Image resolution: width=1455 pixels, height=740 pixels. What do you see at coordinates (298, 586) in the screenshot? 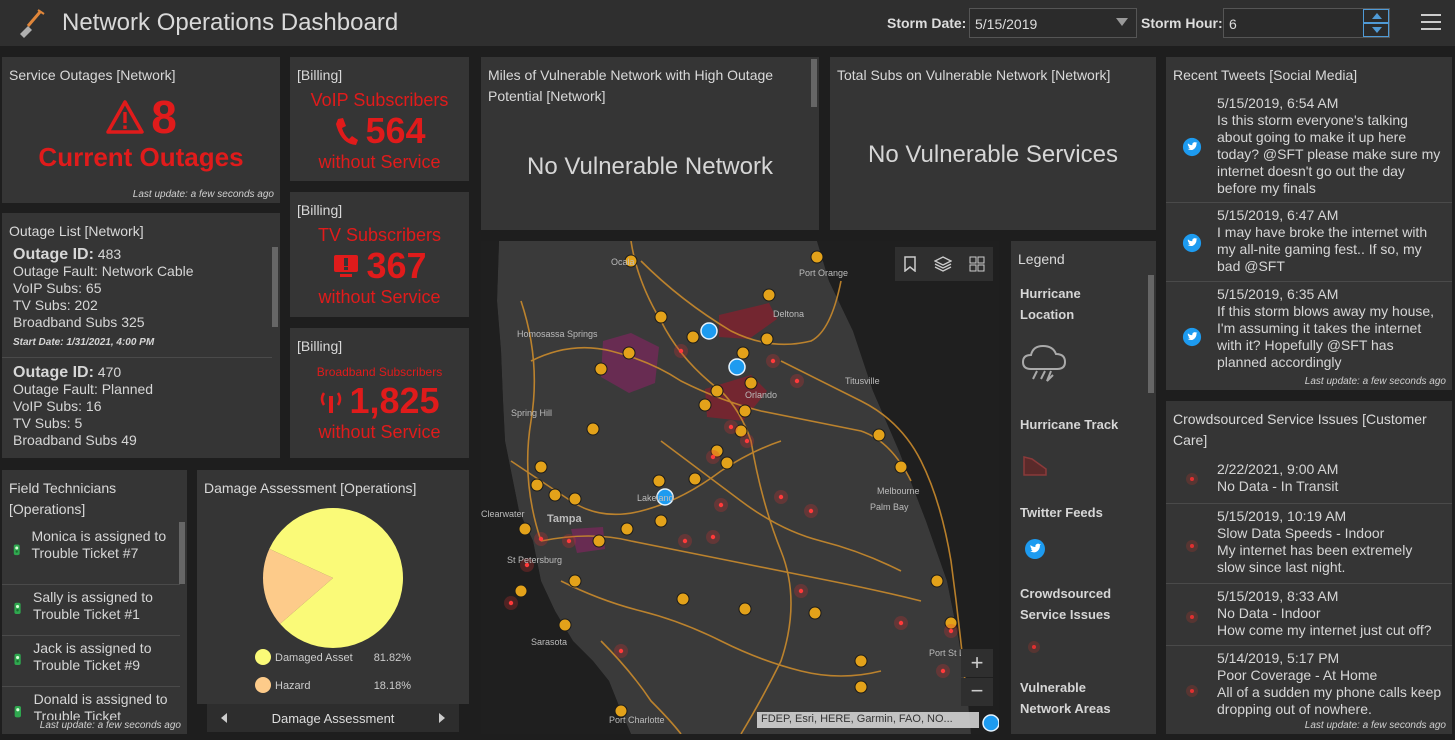
I see `pie-slice-hazard` at bounding box center [298, 586].